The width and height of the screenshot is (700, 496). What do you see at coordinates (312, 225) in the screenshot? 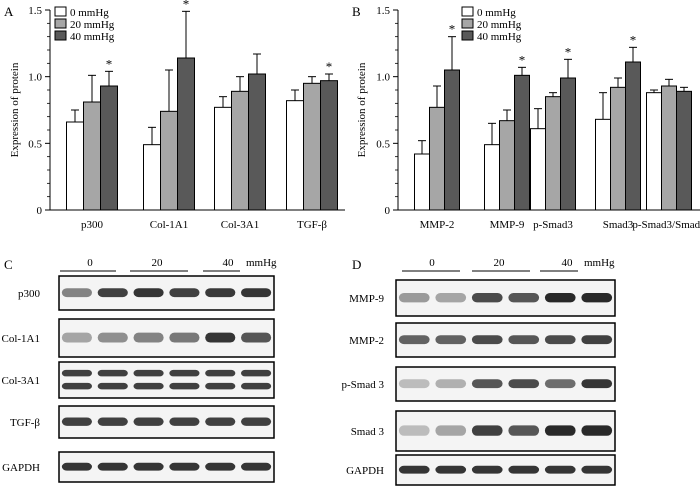
I see `x-tick-label: TGF-β` at bounding box center [312, 225].